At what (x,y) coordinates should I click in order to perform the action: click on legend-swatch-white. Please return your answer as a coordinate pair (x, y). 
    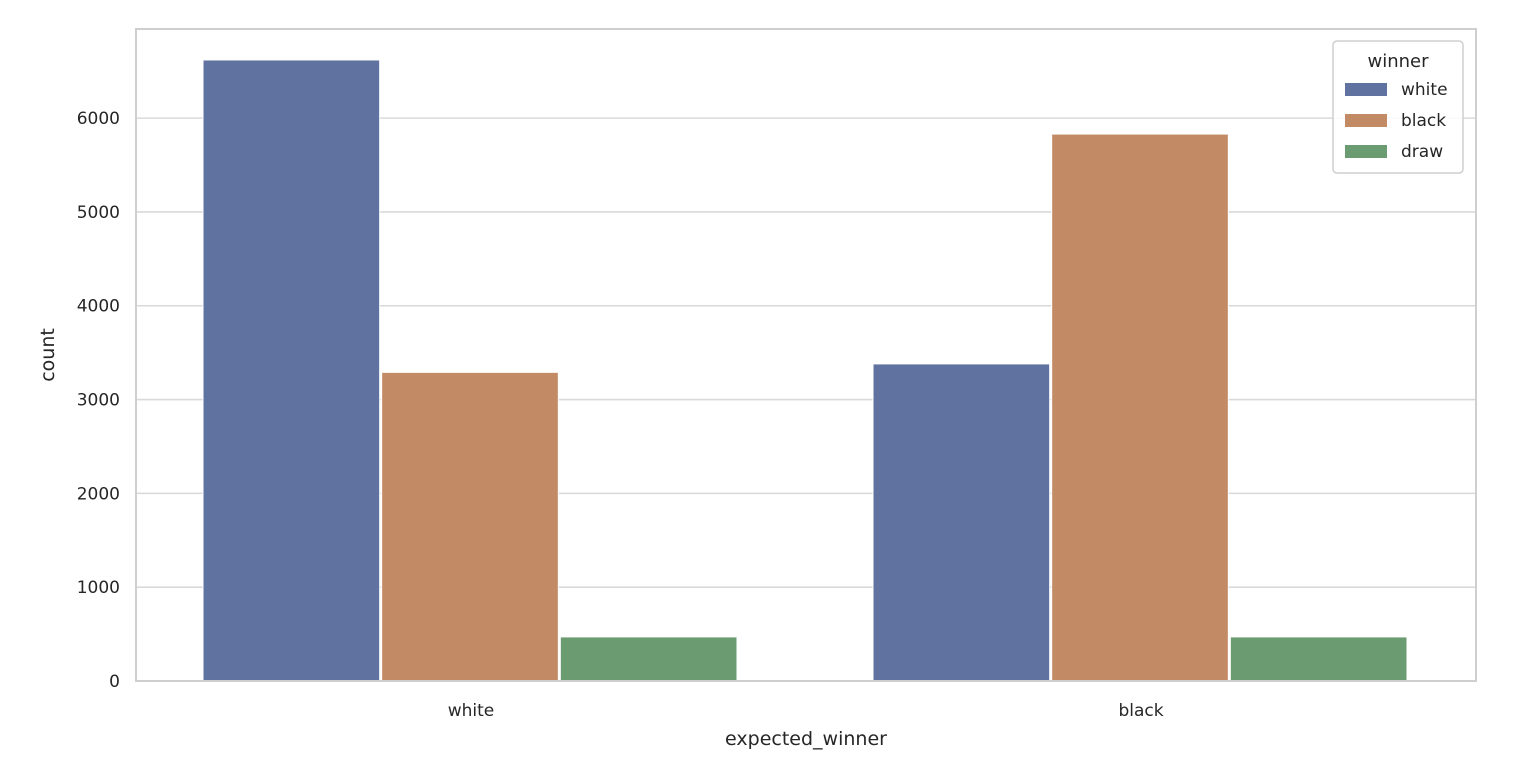
    Looking at the image, I should click on (1366, 89).